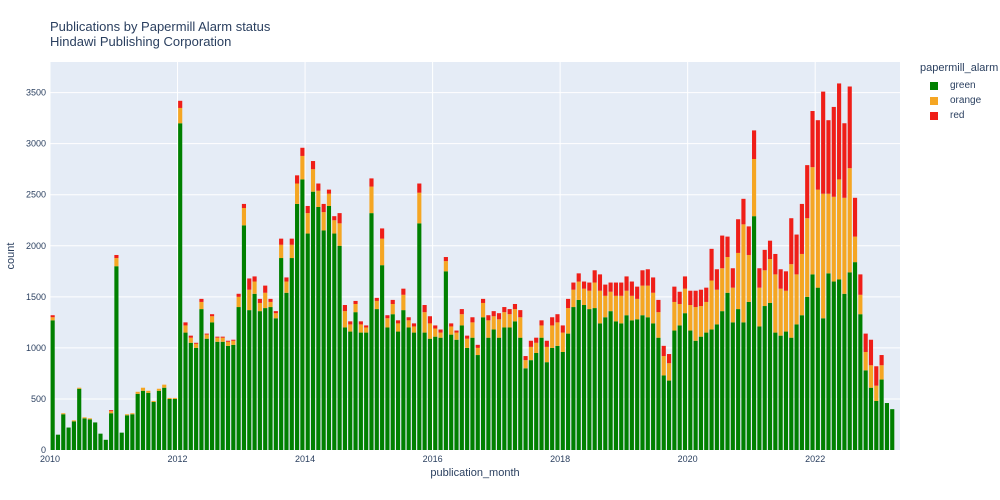 The image size is (1000, 500). What do you see at coordinates (11, 256) in the screenshot?
I see `y-axis-label: count` at bounding box center [11, 256].